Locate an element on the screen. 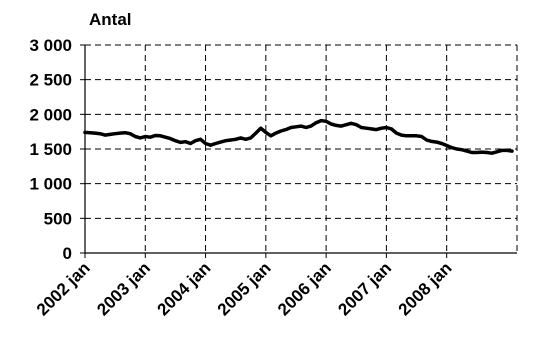 The image size is (538, 351). y-tick-labels: 0 500 1 000 1 500 2 000 2 500 3 000 is located at coordinates (50, 149).